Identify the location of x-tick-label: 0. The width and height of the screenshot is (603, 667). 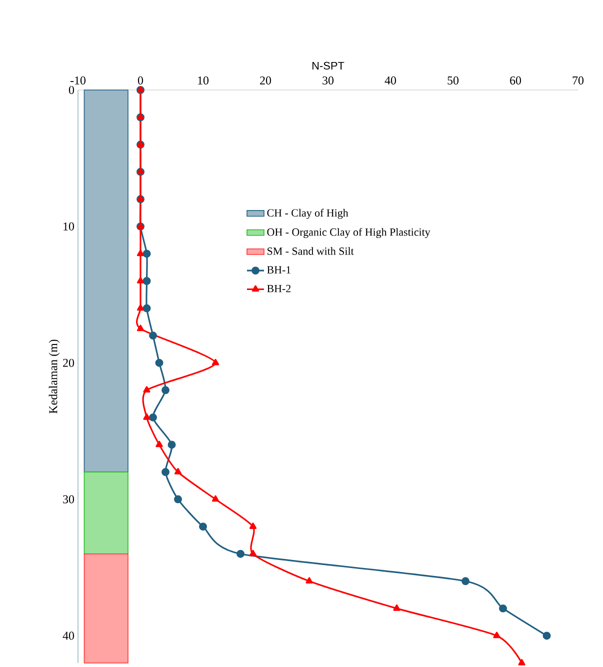
(141, 80).